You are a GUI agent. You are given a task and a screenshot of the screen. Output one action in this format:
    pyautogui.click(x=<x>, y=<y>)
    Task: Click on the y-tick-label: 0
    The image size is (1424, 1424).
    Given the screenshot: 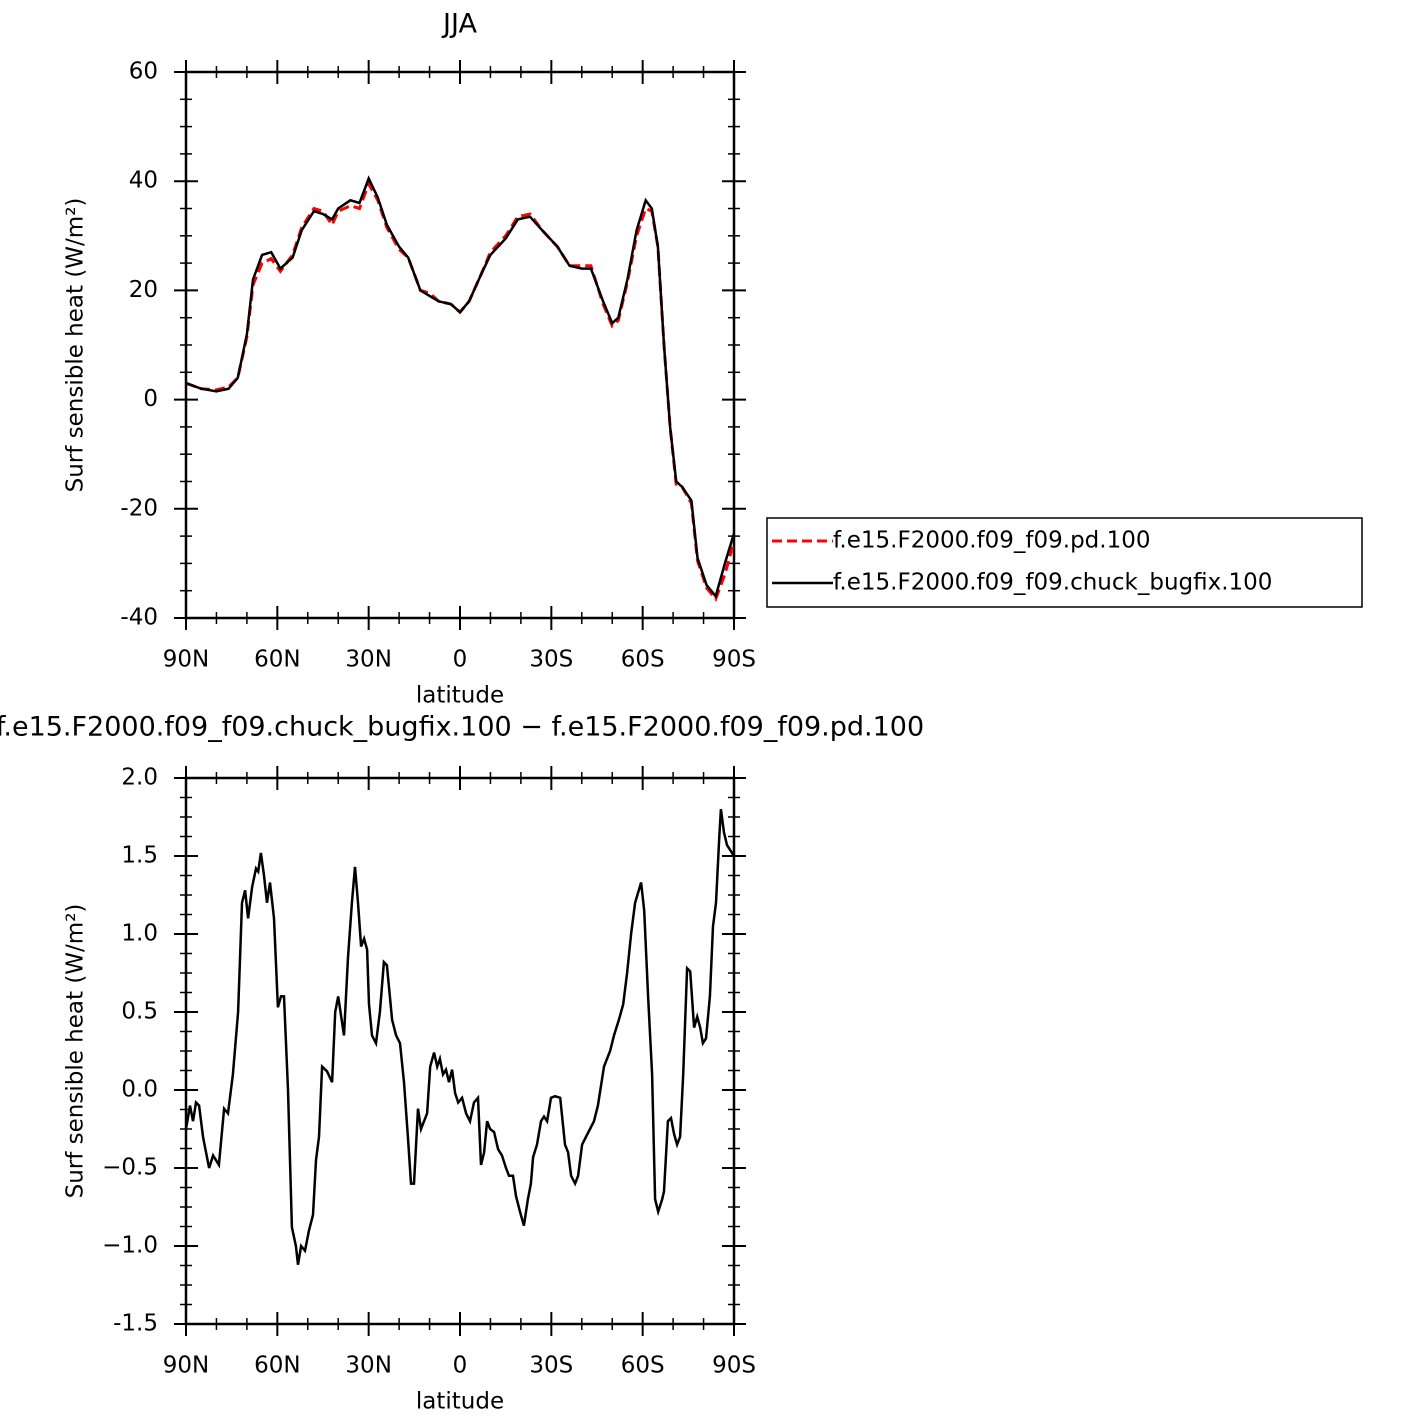 What is the action you would take?
    pyautogui.click(x=150, y=399)
    